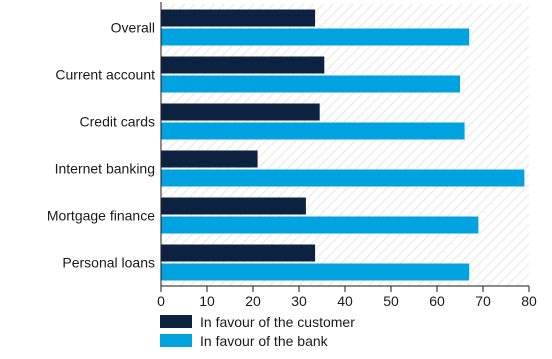 The height and width of the screenshot is (359, 552). I want to click on x-tick-label: 60, so click(437, 301).